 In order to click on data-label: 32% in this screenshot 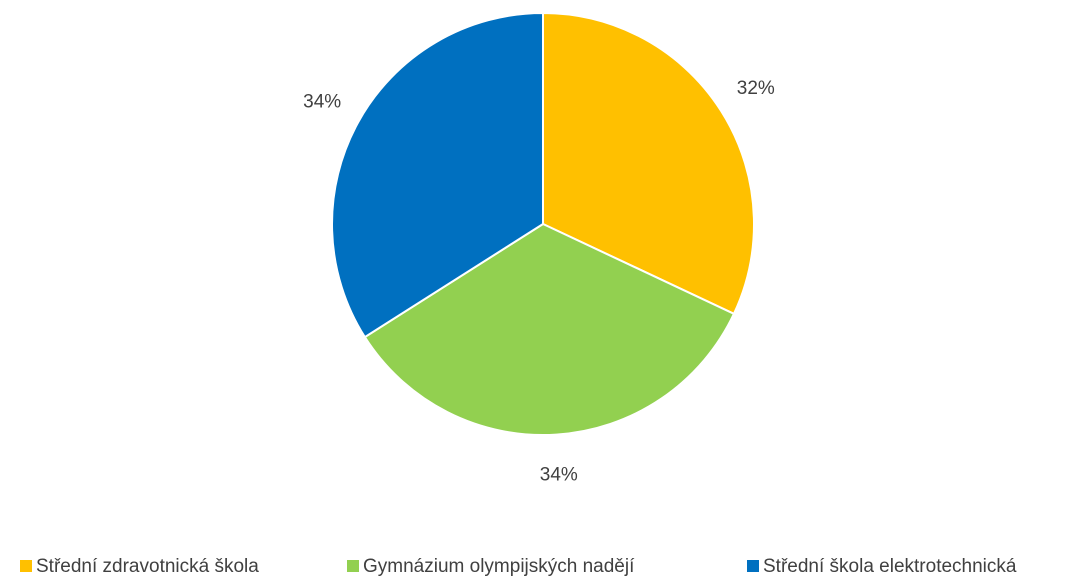, I will do `click(756, 88)`.